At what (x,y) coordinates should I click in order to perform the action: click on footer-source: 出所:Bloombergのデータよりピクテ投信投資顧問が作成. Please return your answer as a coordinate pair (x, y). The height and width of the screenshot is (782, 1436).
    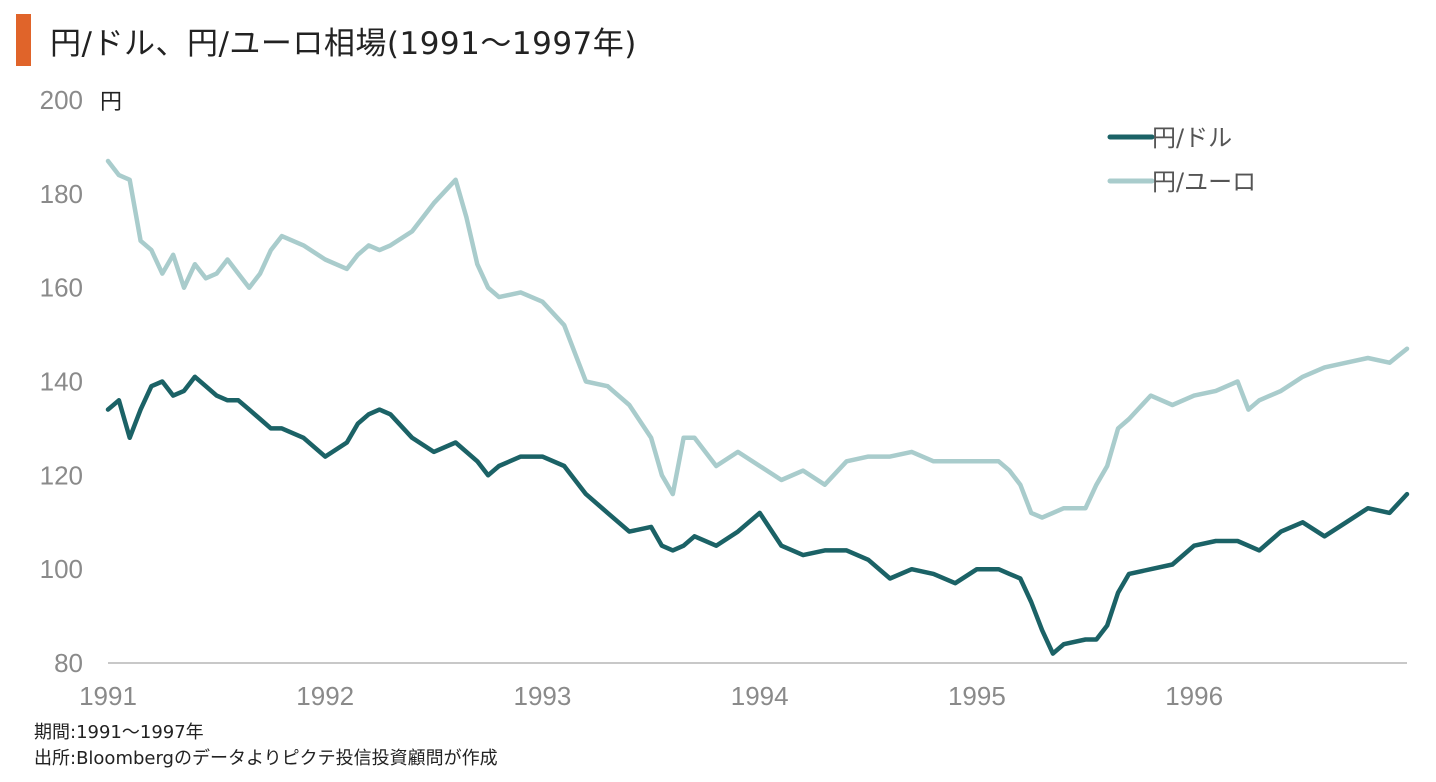
    Looking at the image, I should click on (266, 758).